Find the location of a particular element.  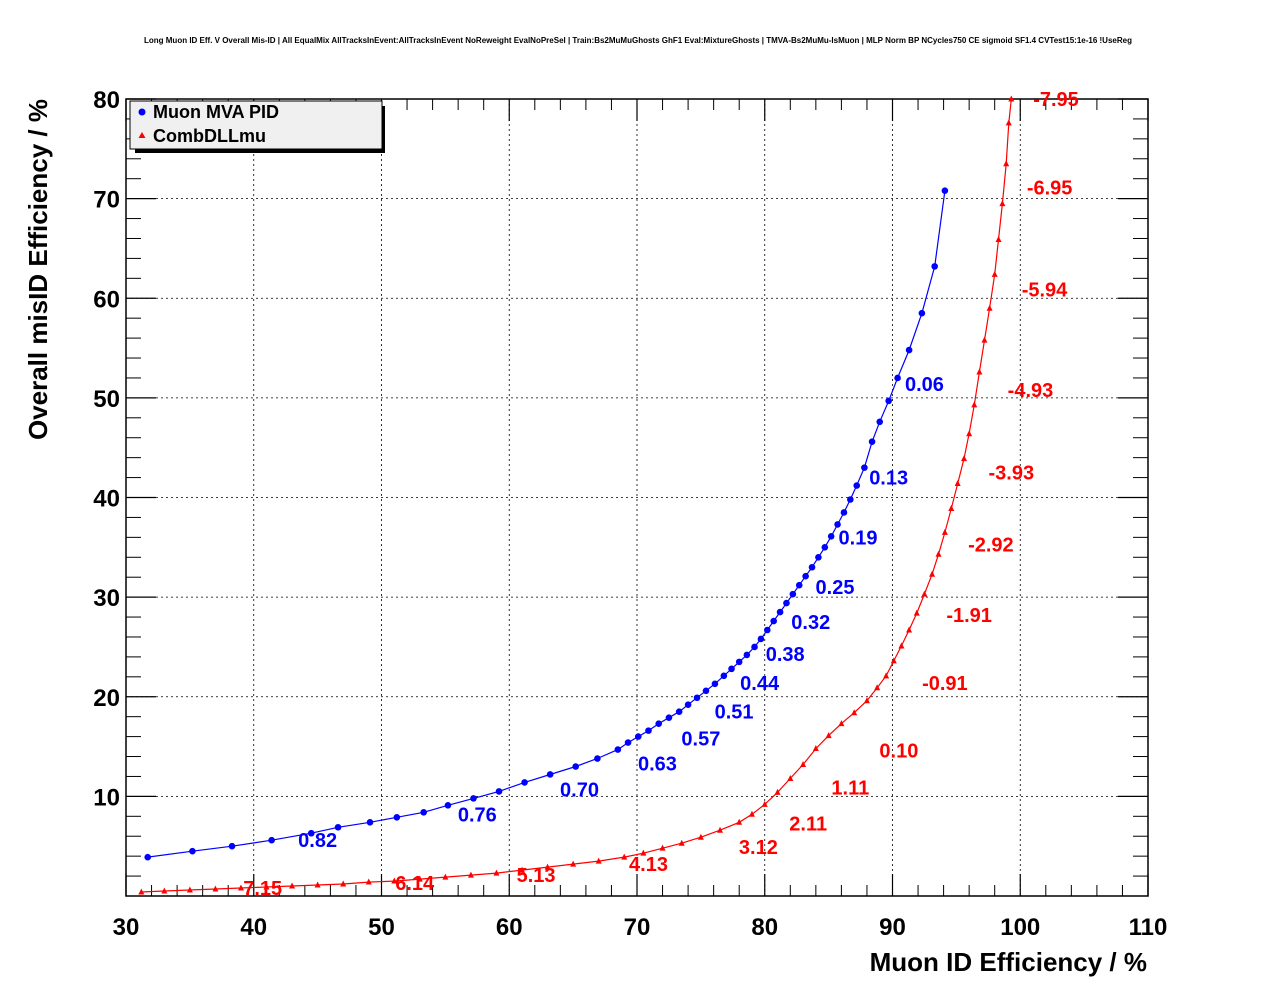

cut-value-label: 0.25 is located at coordinates (835, 588).